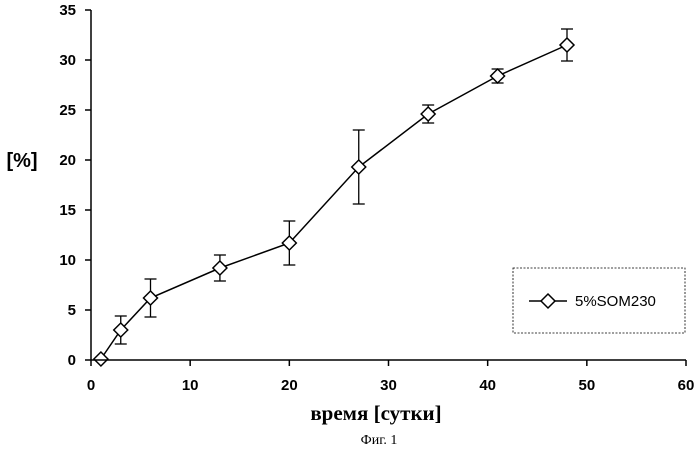 Image resolution: width=699 pixels, height=456 pixels. What do you see at coordinates (72, 310) in the screenshot?
I see `y-tick-label-5: 5` at bounding box center [72, 310].